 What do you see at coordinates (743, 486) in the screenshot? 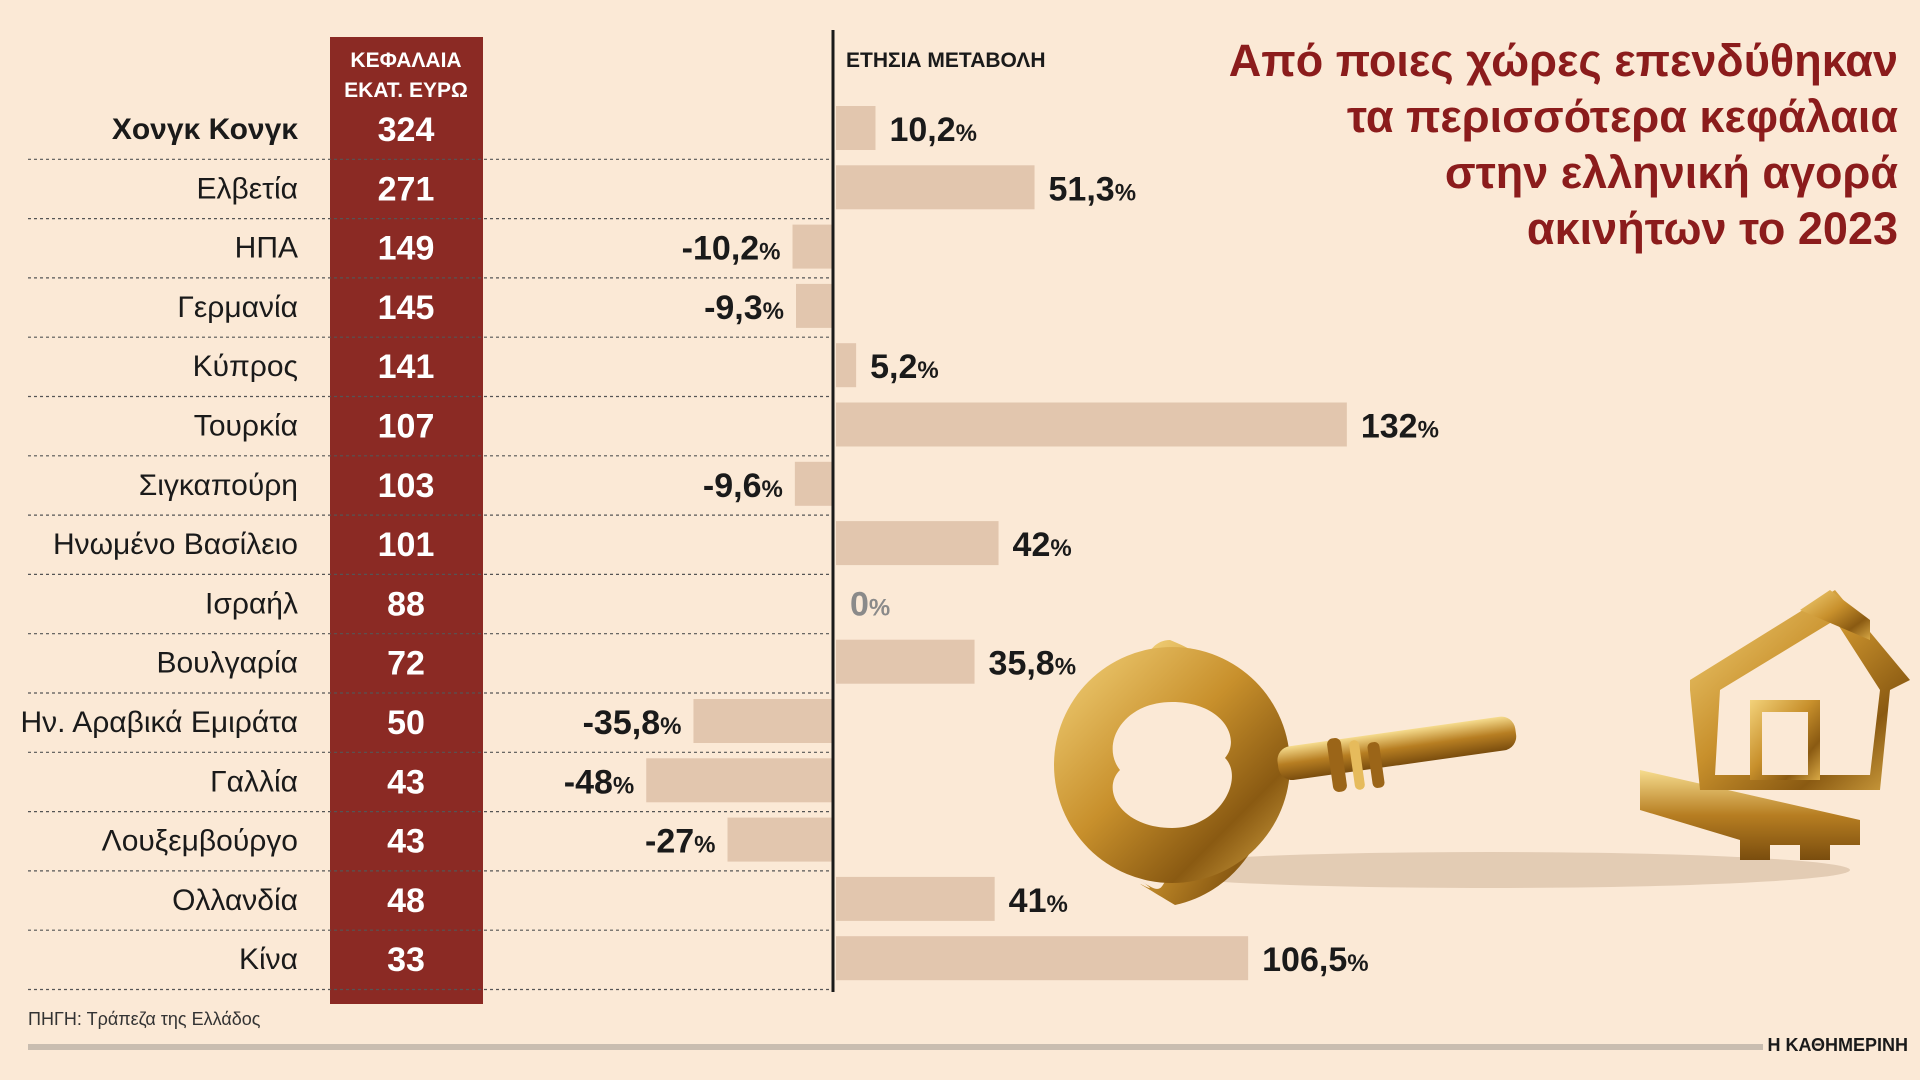
I see `change-label: -9,6%` at bounding box center [743, 486].